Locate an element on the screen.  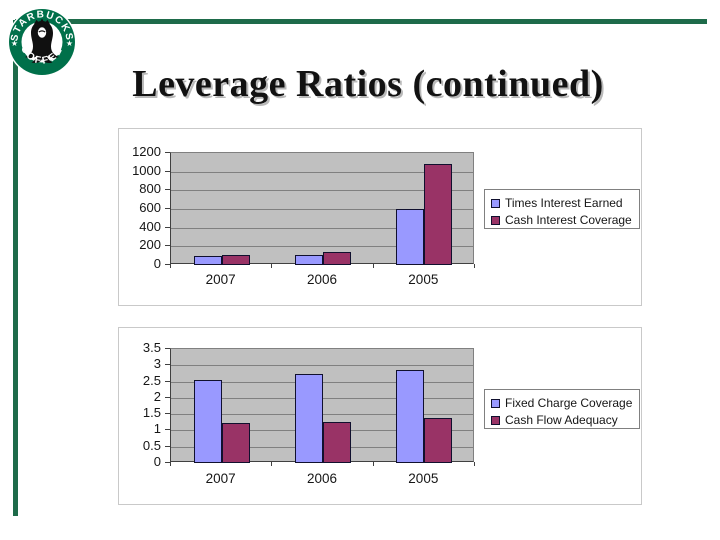
y-axis-tick-label: 1 is located at coordinates (157, 429).